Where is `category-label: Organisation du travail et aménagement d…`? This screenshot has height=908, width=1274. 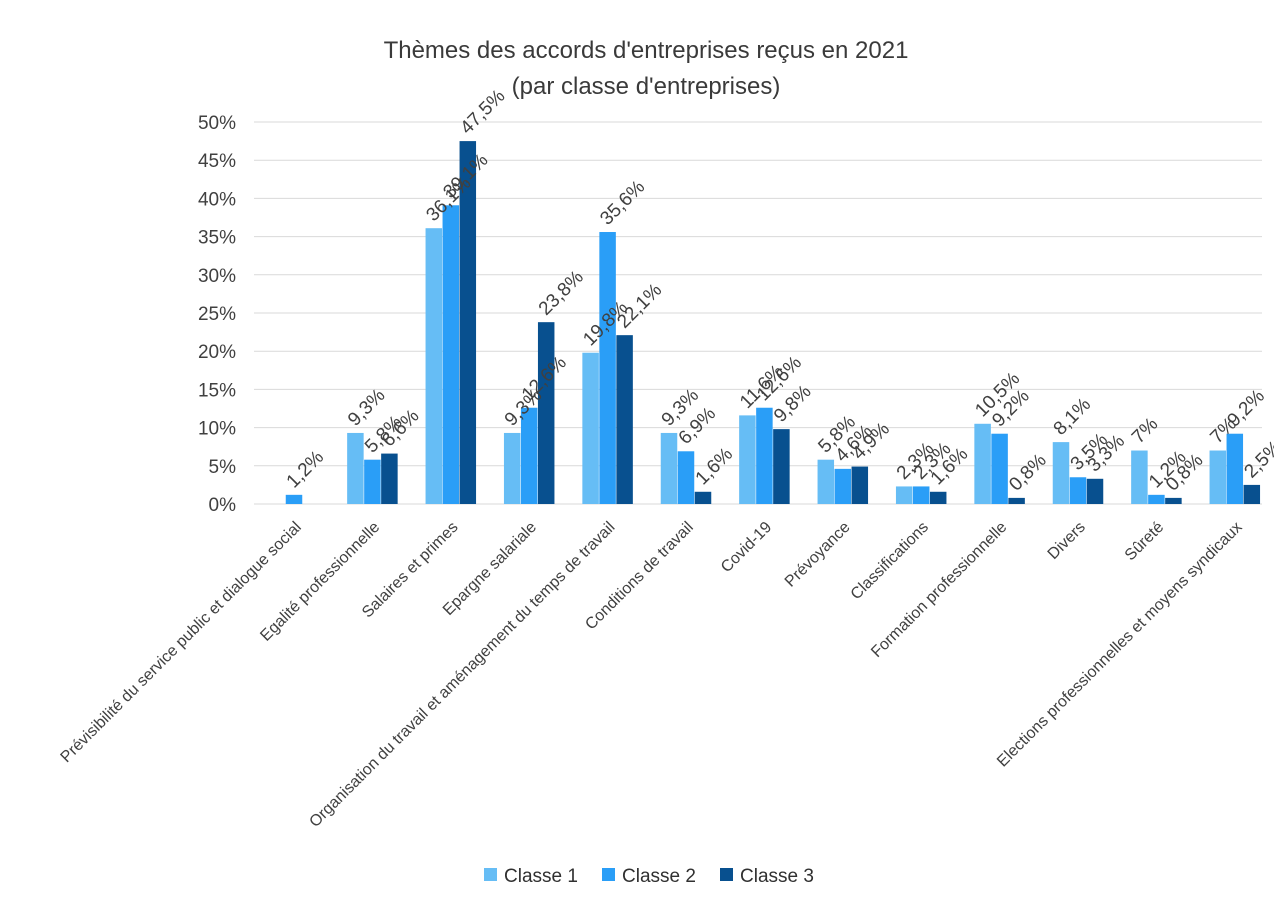
category-label: Organisation du travail et aménagement d… is located at coordinates (462, 675).